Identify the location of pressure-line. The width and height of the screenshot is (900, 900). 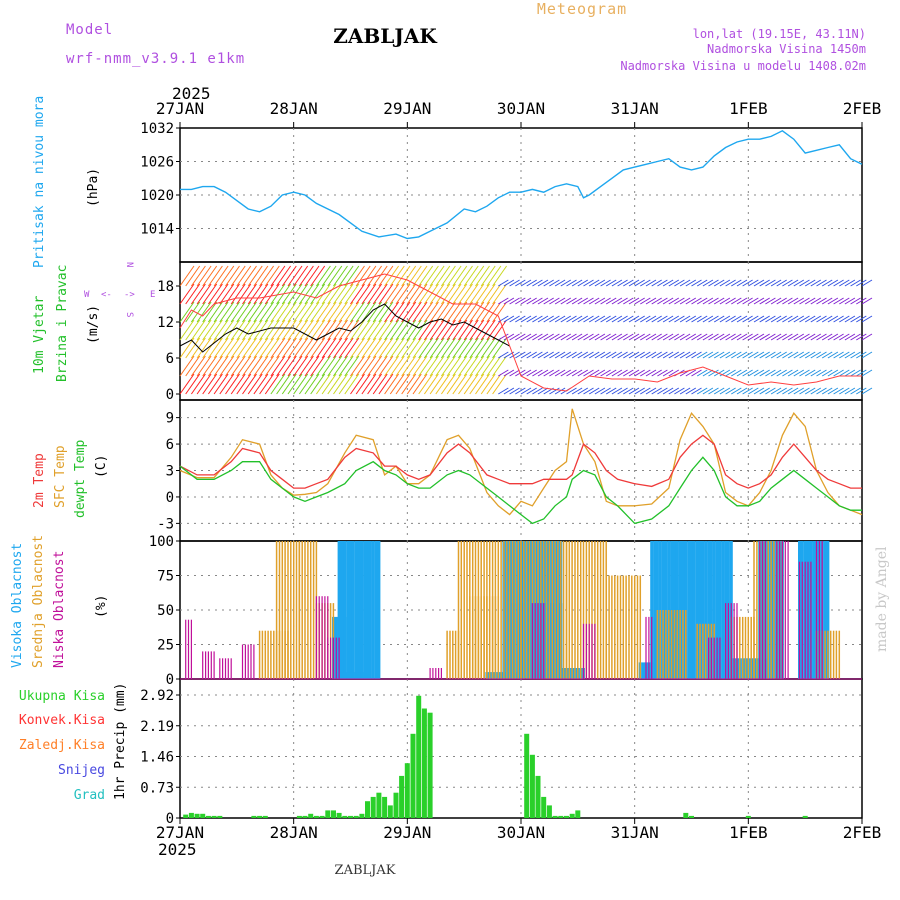
(521, 184).